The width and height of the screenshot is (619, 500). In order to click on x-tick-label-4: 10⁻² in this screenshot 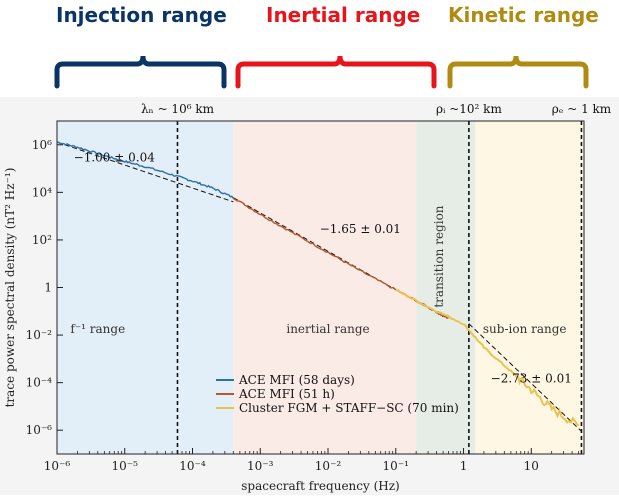, I will do `click(328, 466)`.